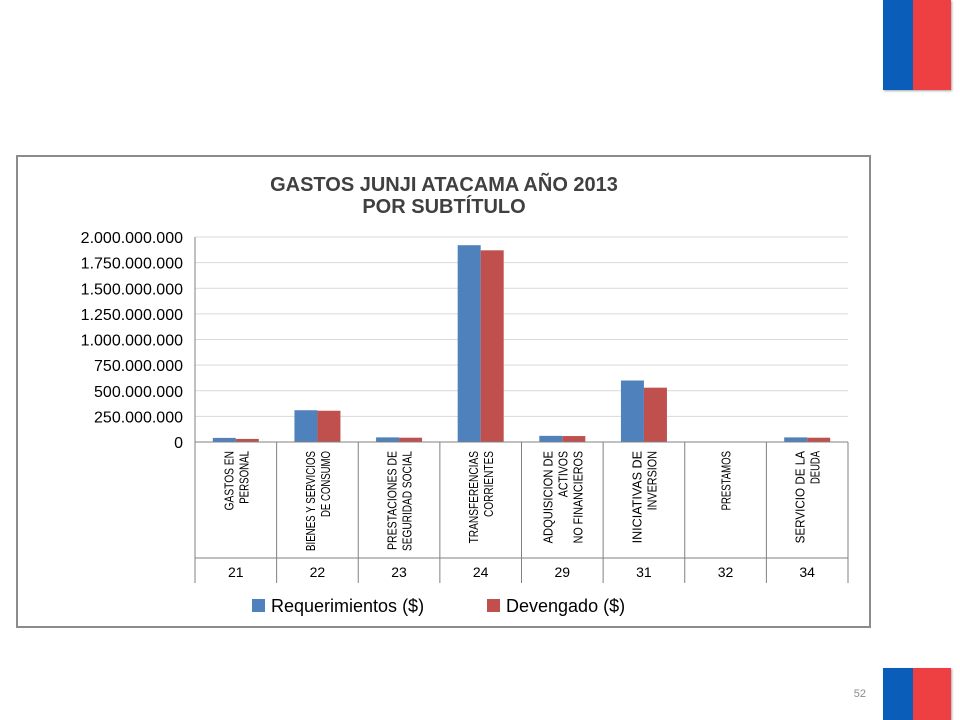 The width and height of the screenshot is (960, 720). I want to click on x-category-label-line: NO FINANCIEROS, so click(578, 497).